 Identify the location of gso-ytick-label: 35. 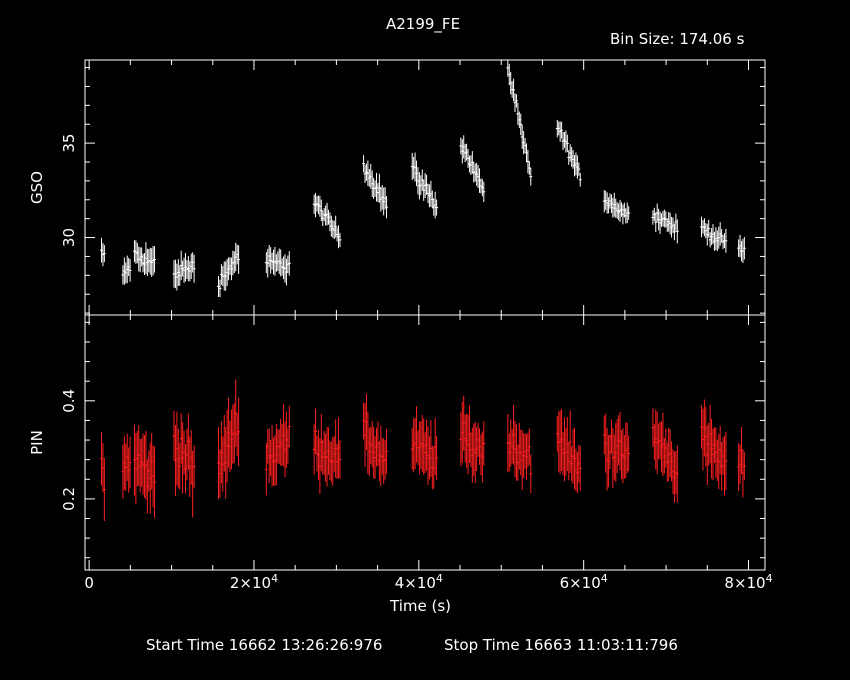
(69, 143).